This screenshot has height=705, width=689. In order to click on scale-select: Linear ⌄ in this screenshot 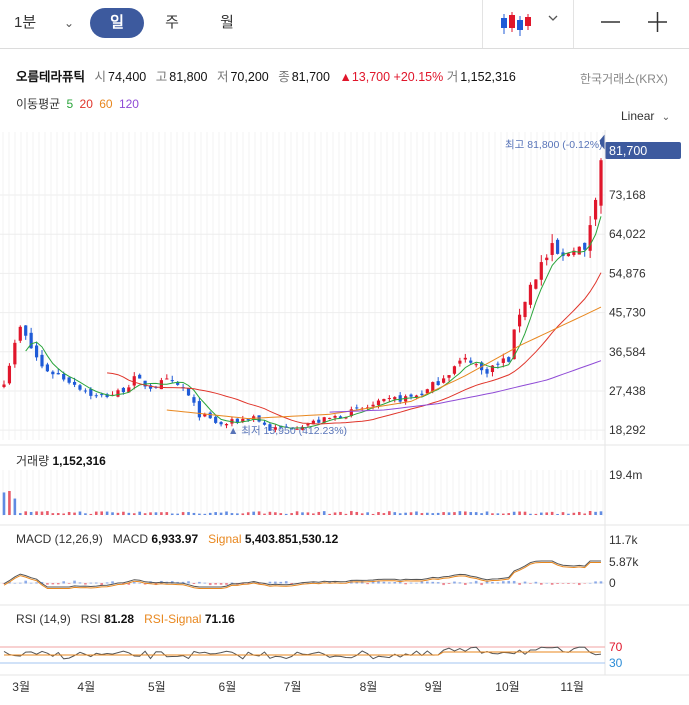, I will do `click(645, 116)`.